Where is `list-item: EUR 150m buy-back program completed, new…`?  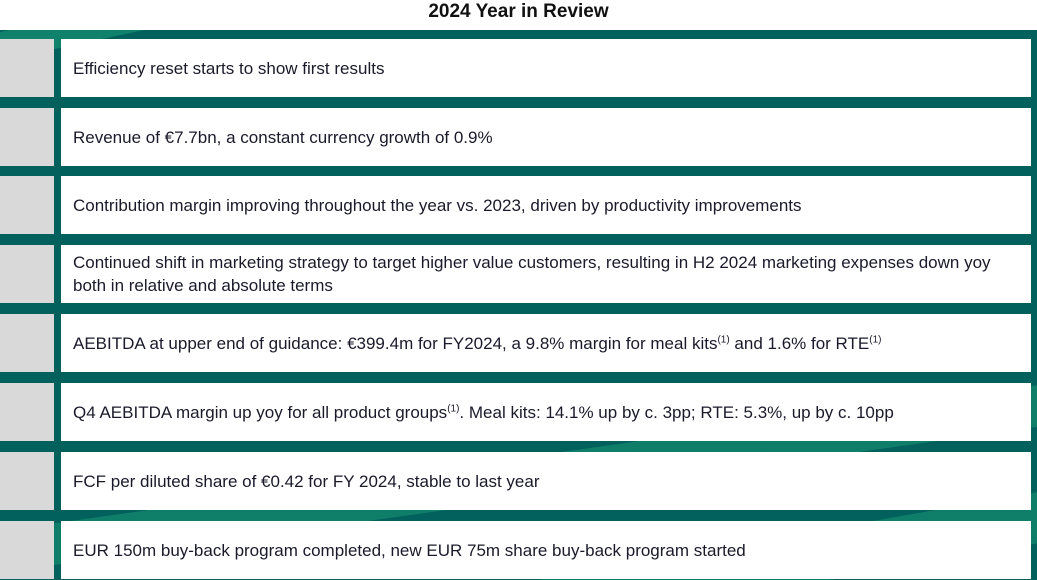 list-item: EUR 150m buy-back program completed, new… is located at coordinates (515, 550).